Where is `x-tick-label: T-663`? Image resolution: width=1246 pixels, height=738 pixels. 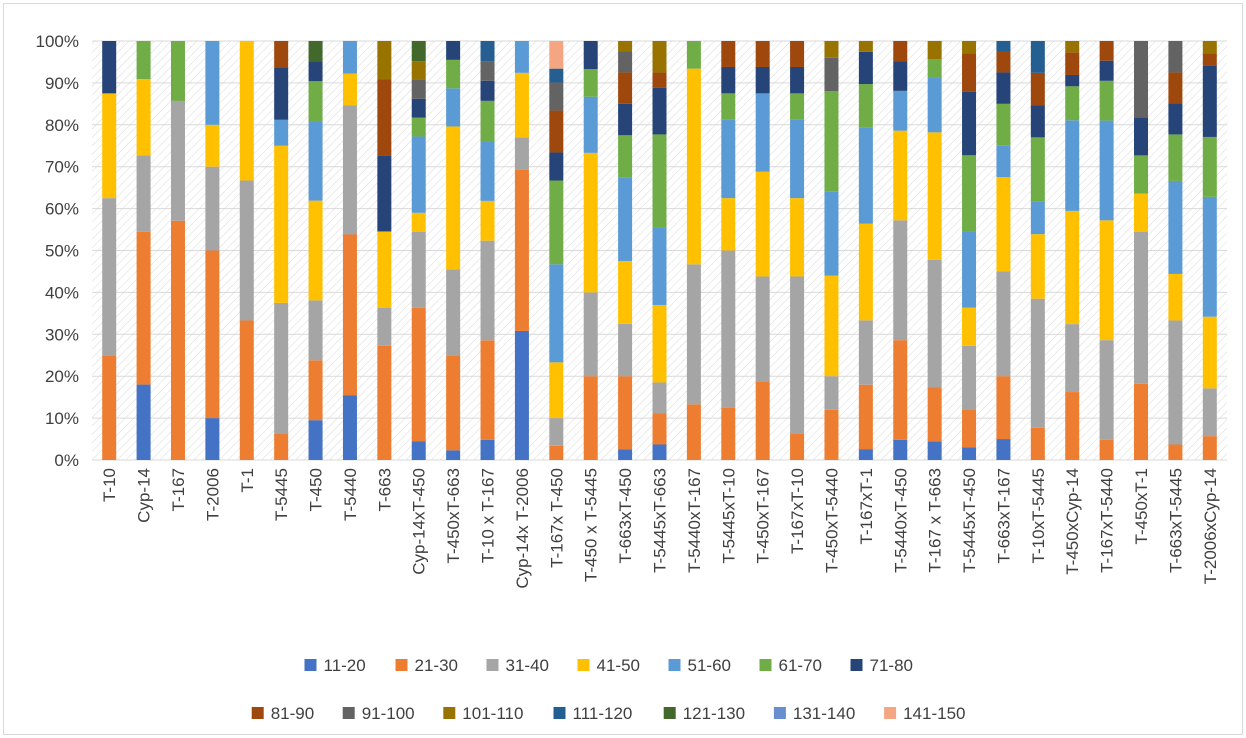
x-tick-label: T-663 is located at coordinates (384, 489).